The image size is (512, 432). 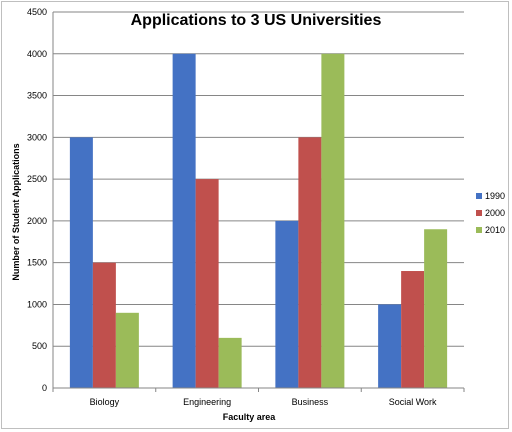 What do you see at coordinates (250, 417) in the screenshot?
I see `x-axis-title: Faculty area` at bounding box center [250, 417].